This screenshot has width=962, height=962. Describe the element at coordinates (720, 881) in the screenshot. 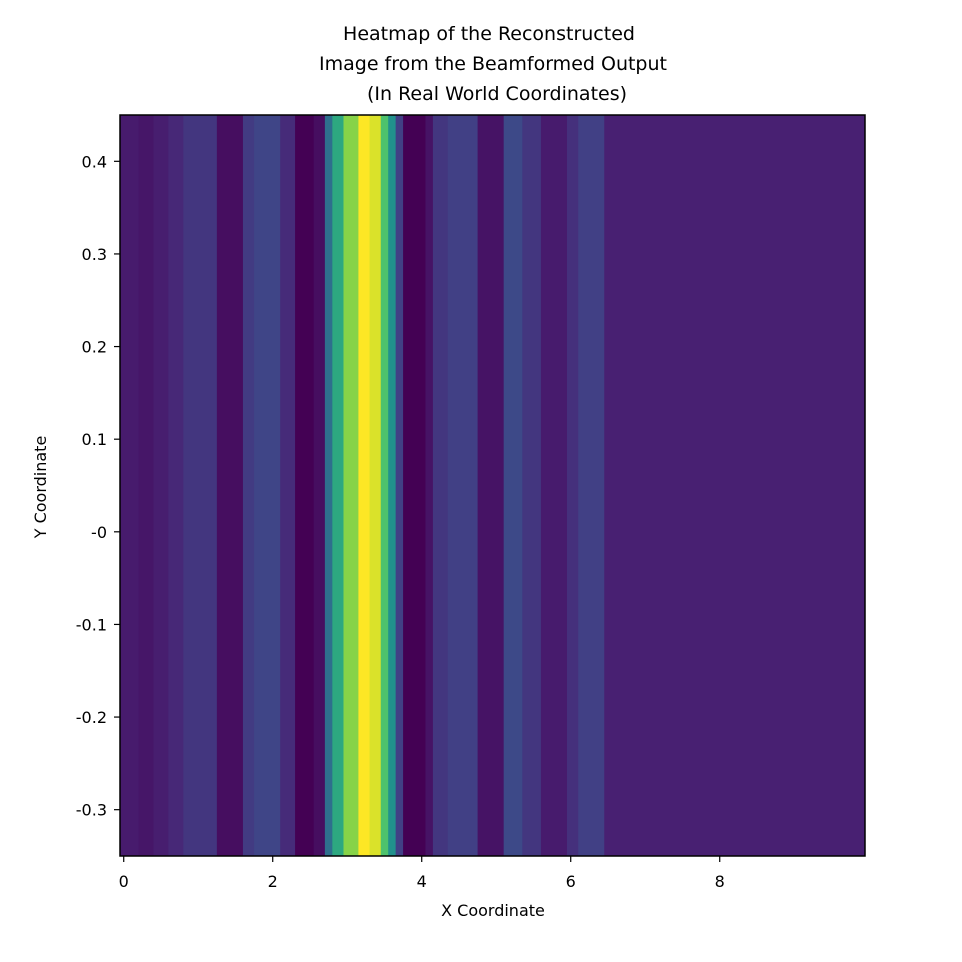

I see `x-tick-label: 8` at that location.